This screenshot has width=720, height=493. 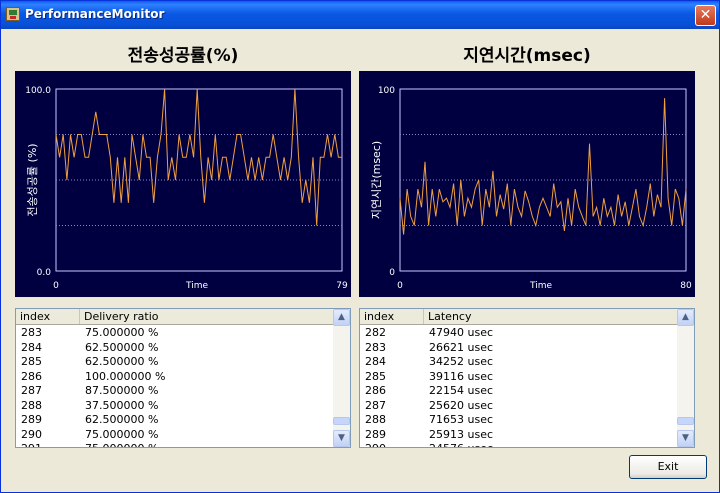 I want to click on row-value: 24576 usec, so click(x=461, y=444).